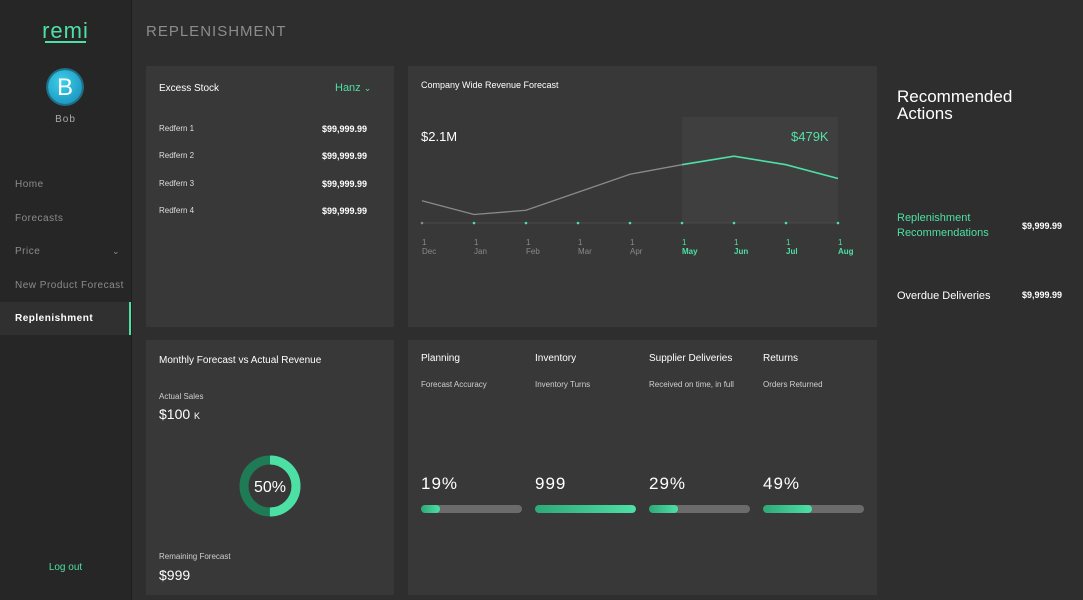 The image size is (1083, 600). What do you see at coordinates (781, 358) in the screenshot?
I see `kpi-title: Returns` at bounding box center [781, 358].